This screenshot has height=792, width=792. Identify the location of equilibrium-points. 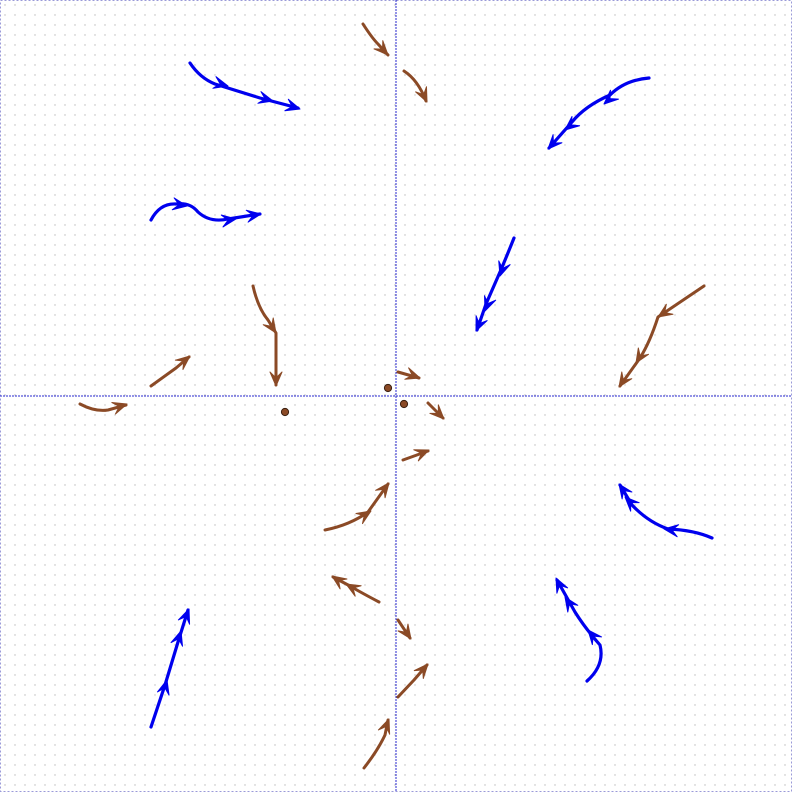
(344, 400).